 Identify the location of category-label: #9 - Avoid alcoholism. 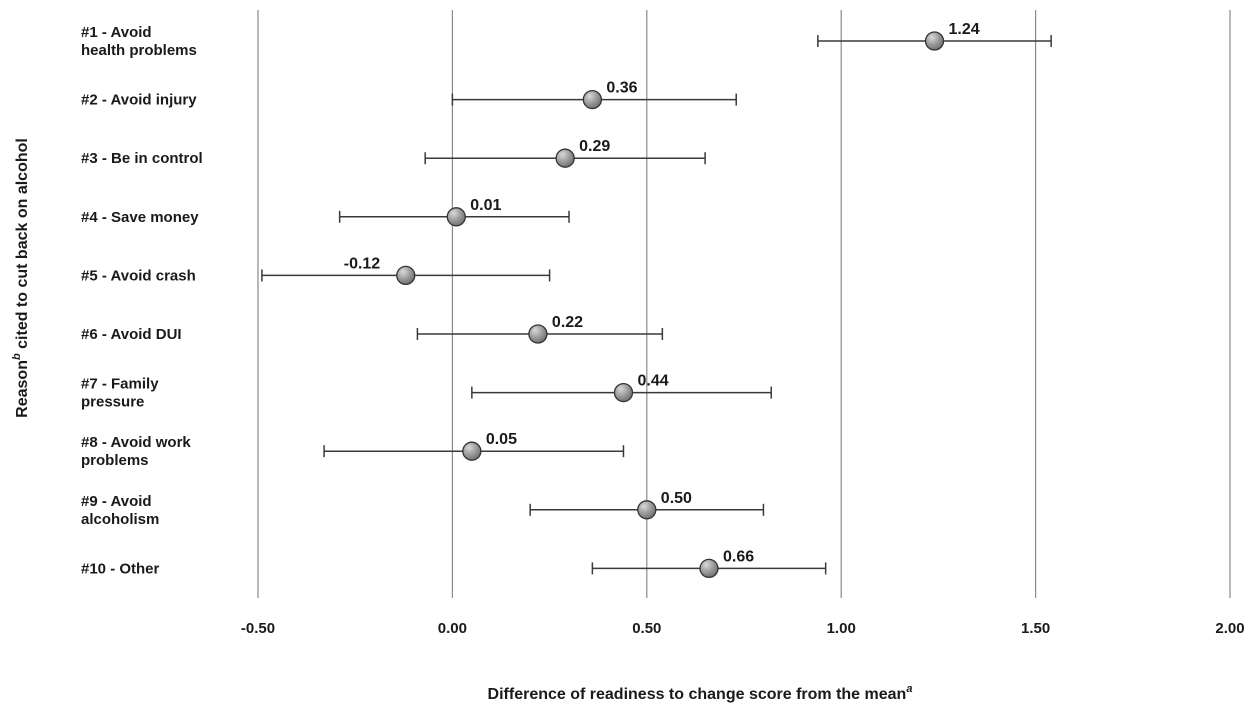
(120, 510).